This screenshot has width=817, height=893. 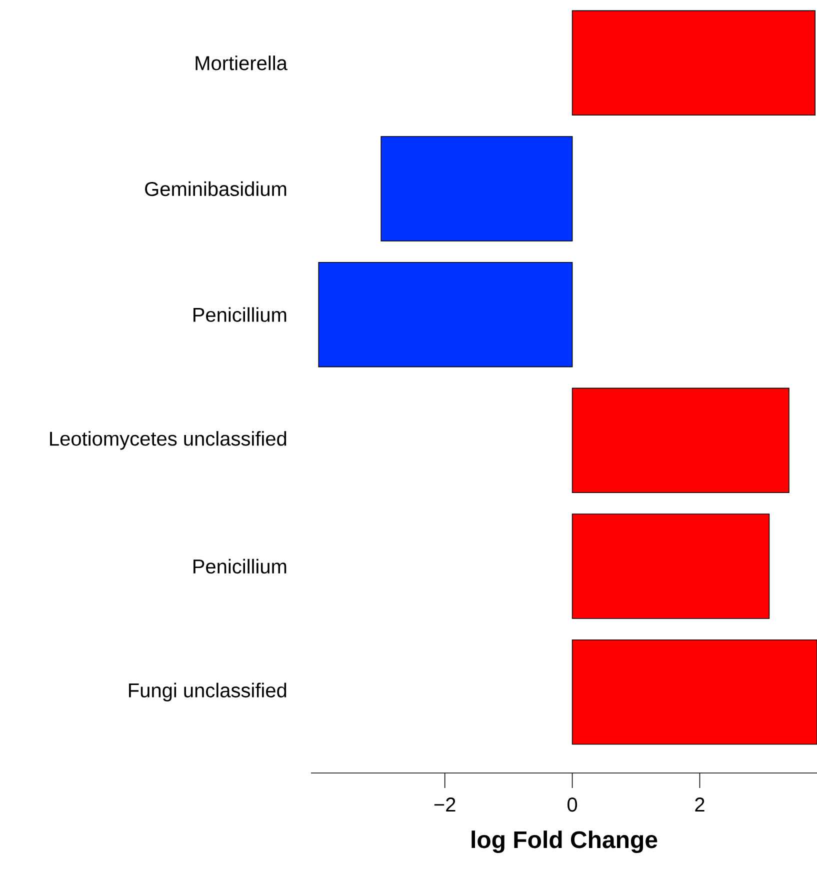 What do you see at coordinates (207, 692) in the screenshot?
I see `y-tick-label: Fungi unclassified` at bounding box center [207, 692].